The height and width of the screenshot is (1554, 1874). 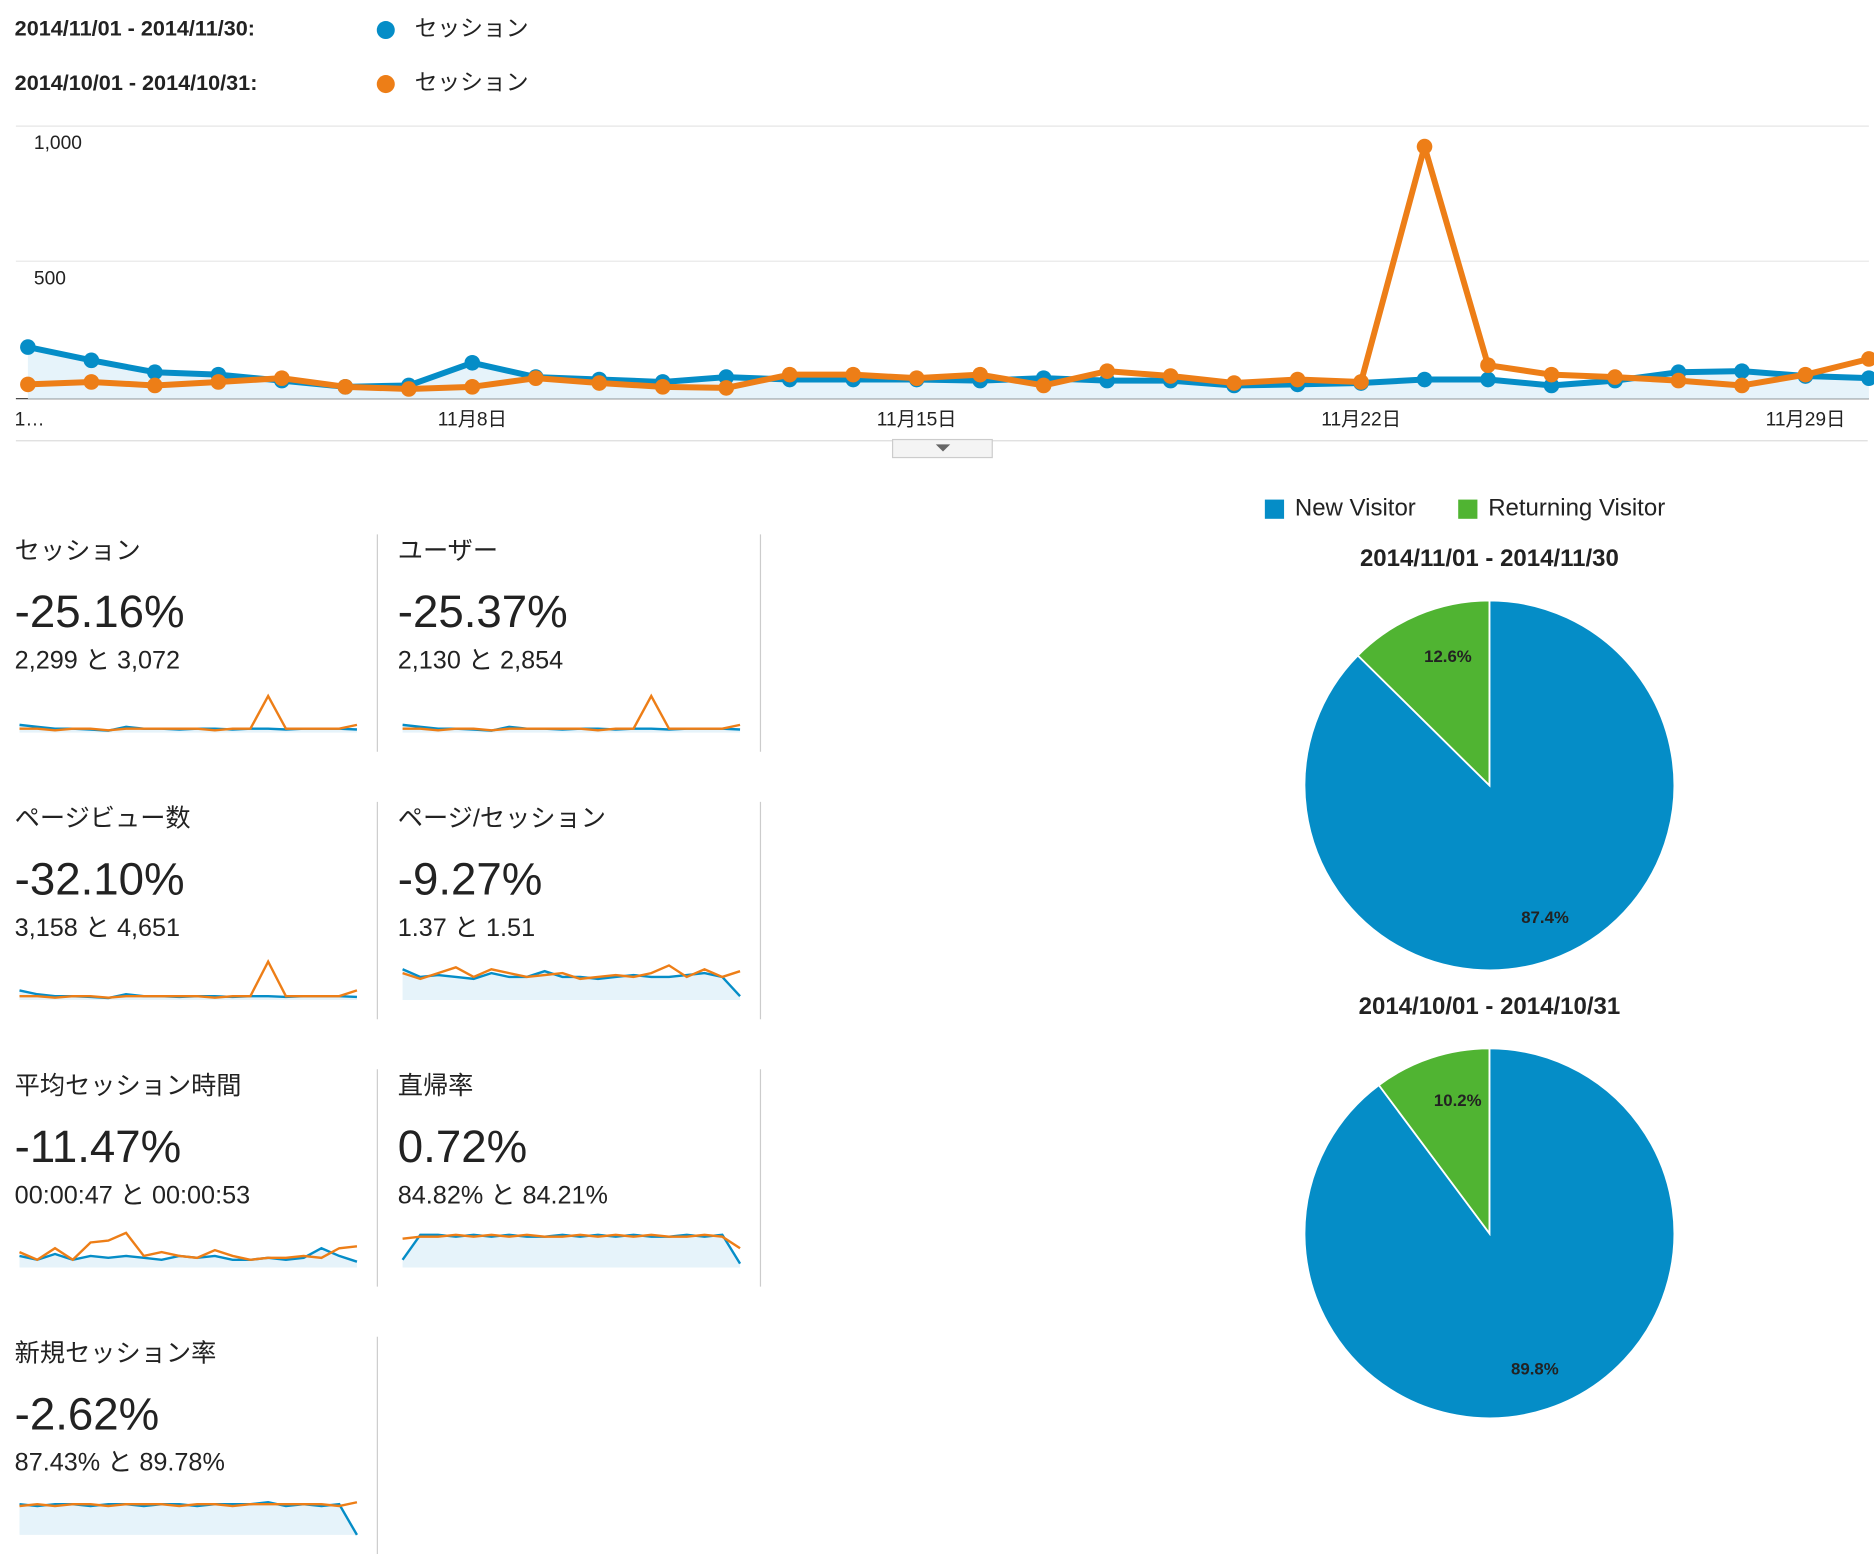 What do you see at coordinates (87, 1413) in the screenshot?
I see `metric-change: -2.62%` at bounding box center [87, 1413].